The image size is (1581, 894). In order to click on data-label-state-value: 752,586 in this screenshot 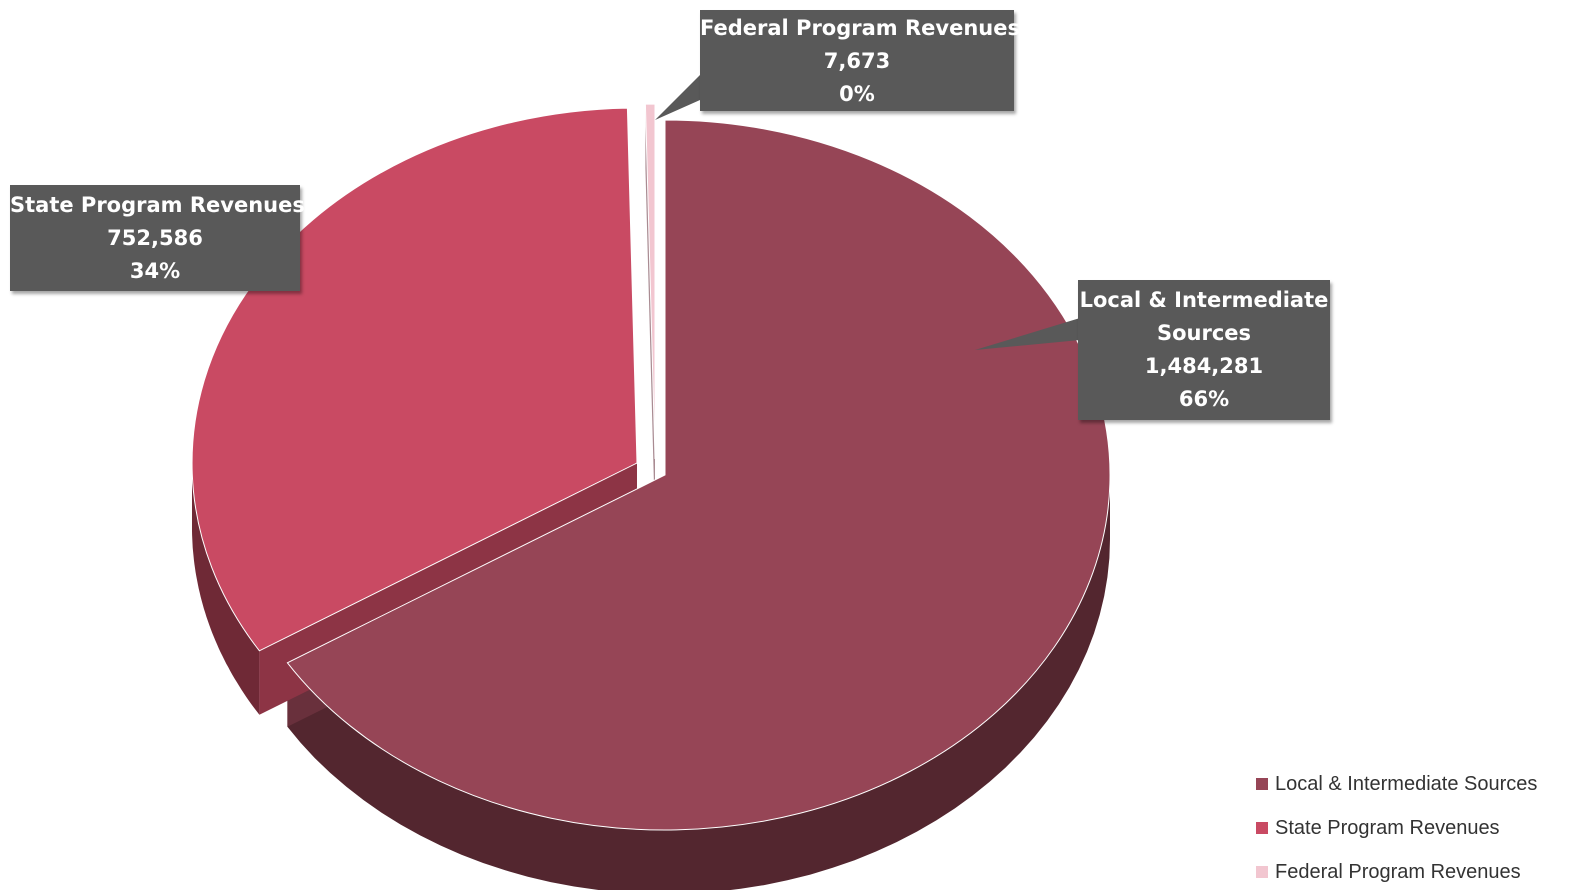, I will do `click(155, 238)`.